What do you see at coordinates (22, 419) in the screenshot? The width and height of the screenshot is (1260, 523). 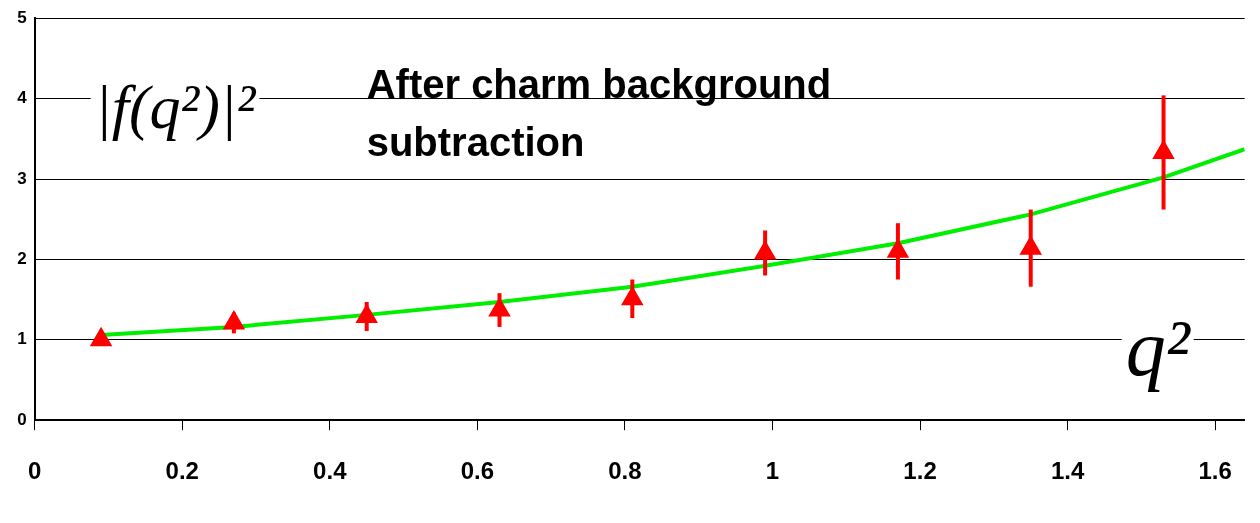 I see `y-tick-label: 0` at bounding box center [22, 419].